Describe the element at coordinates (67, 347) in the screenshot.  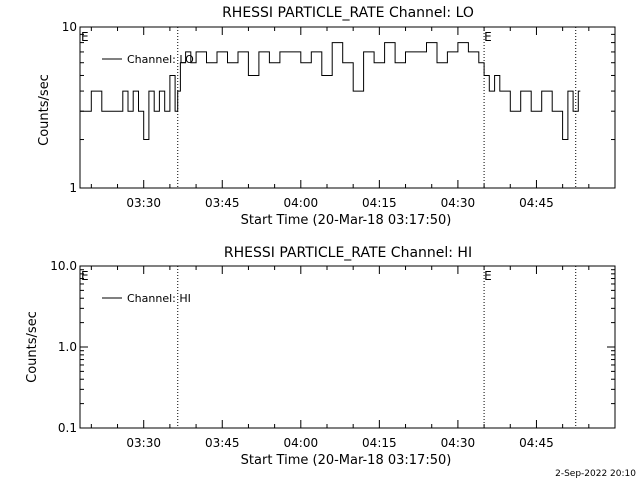
I see `hi-y-tick-label: 1.0` at that location.